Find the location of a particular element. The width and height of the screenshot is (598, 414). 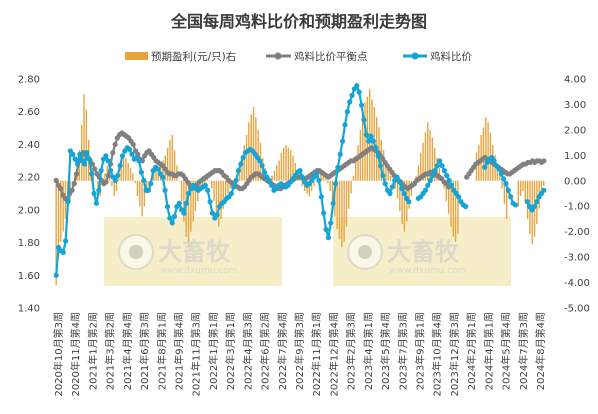

y-axis-left: 1.40 1.60 1.80 2.00 2.20 2.40 2.60 2.80 is located at coordinates (29, 195).